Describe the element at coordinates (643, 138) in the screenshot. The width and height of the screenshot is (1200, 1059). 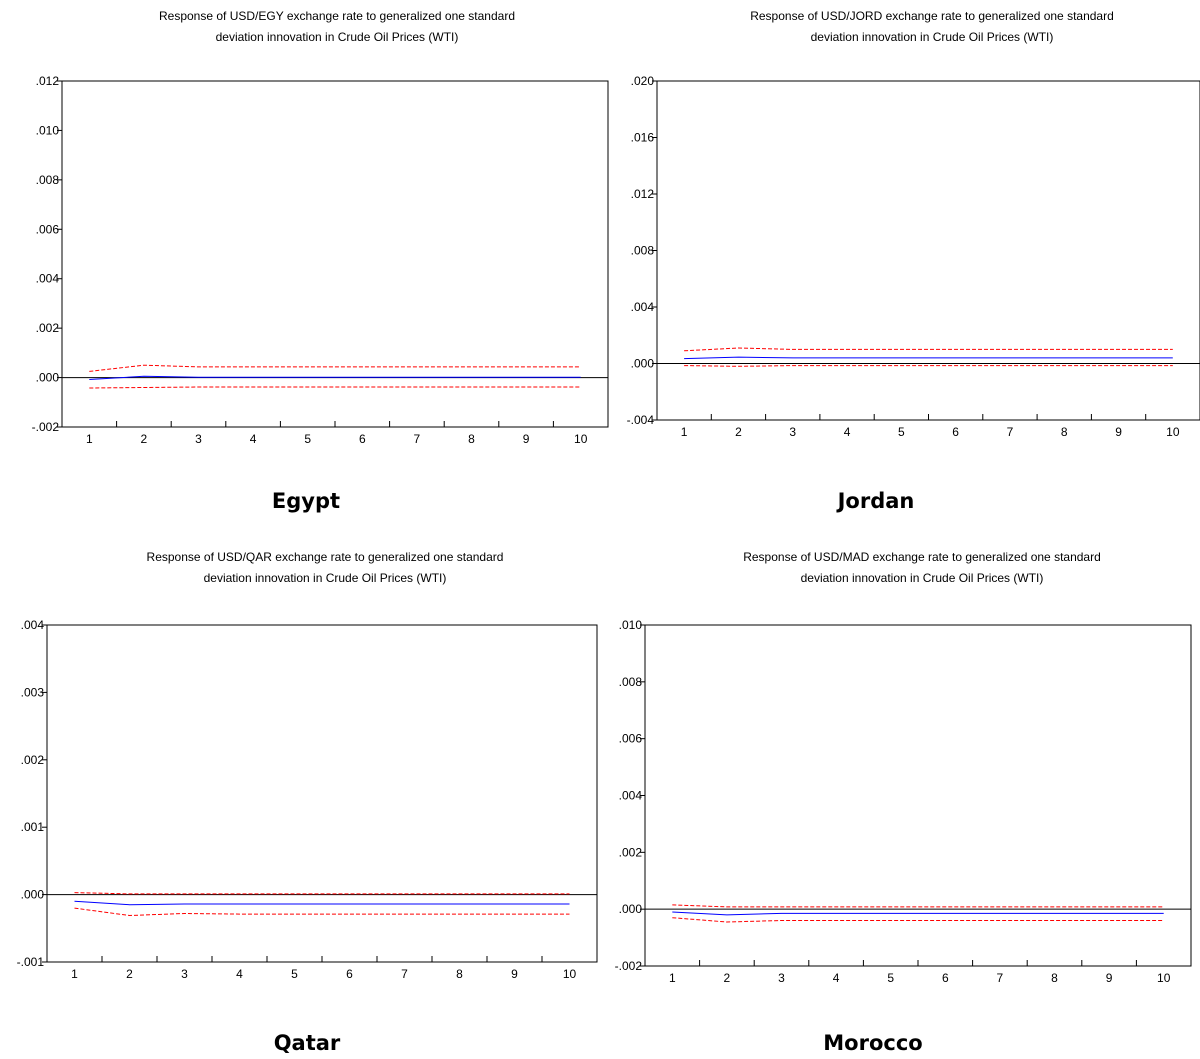
I see `y-tick-label: .016` at that location.